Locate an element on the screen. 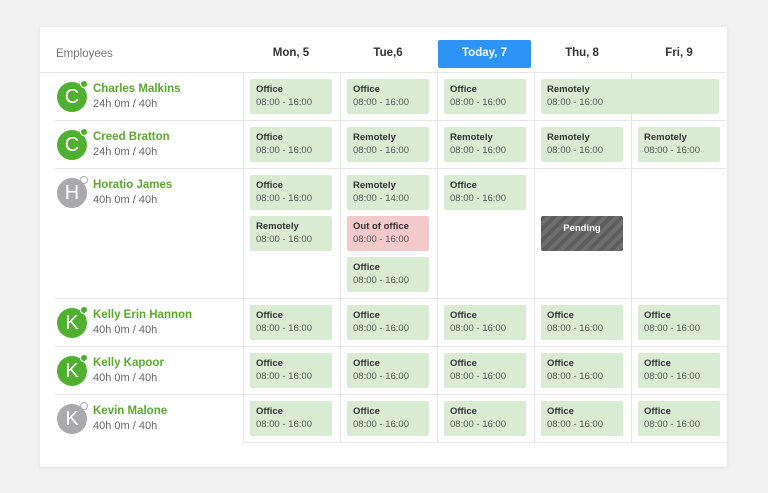 This screenshot has height=493, width=768. shift-block: Out of office 08:00 - 16:00 is located at coordinates (388, 233).